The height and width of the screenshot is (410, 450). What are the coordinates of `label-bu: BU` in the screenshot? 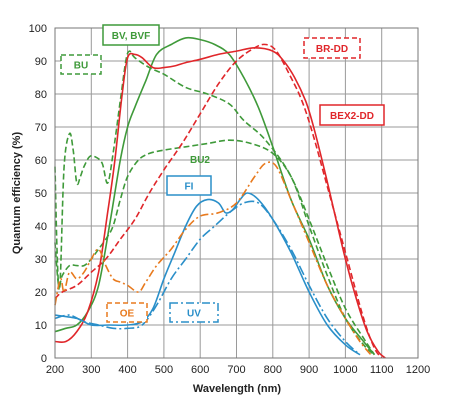 It's located at (81, 66).